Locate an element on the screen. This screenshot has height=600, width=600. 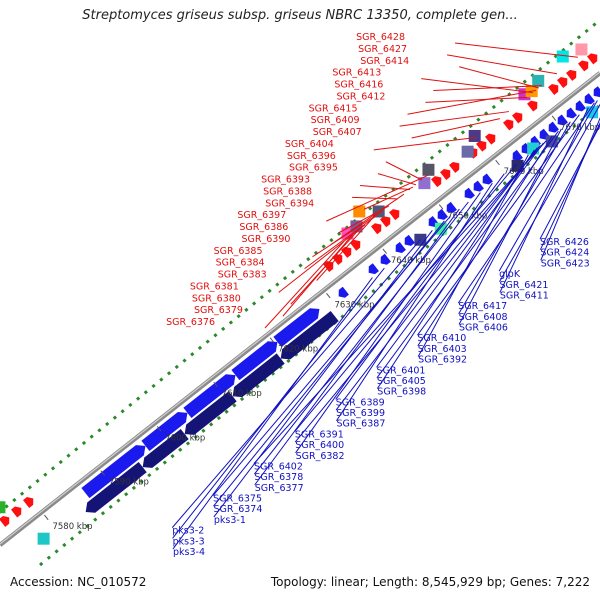
gene-label: SGR_6391 is located at coordinates (319, 434).